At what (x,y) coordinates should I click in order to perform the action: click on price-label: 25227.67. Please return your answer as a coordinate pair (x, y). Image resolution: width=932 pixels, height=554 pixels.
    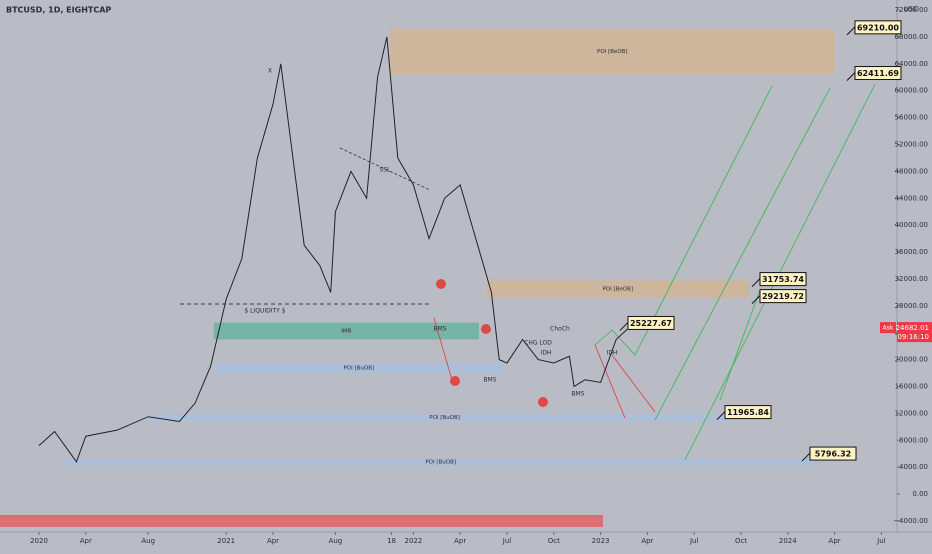
    Looking at the image, I should click on (651, 323).